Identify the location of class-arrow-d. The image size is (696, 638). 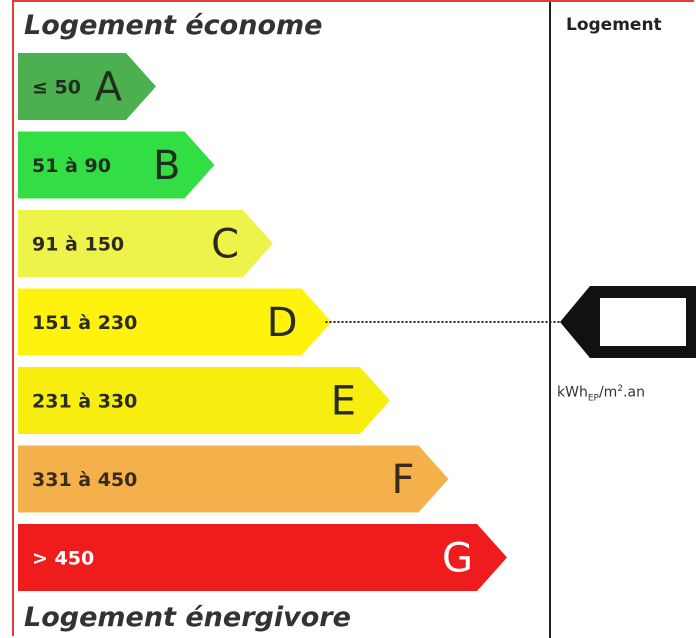
(175, 322).